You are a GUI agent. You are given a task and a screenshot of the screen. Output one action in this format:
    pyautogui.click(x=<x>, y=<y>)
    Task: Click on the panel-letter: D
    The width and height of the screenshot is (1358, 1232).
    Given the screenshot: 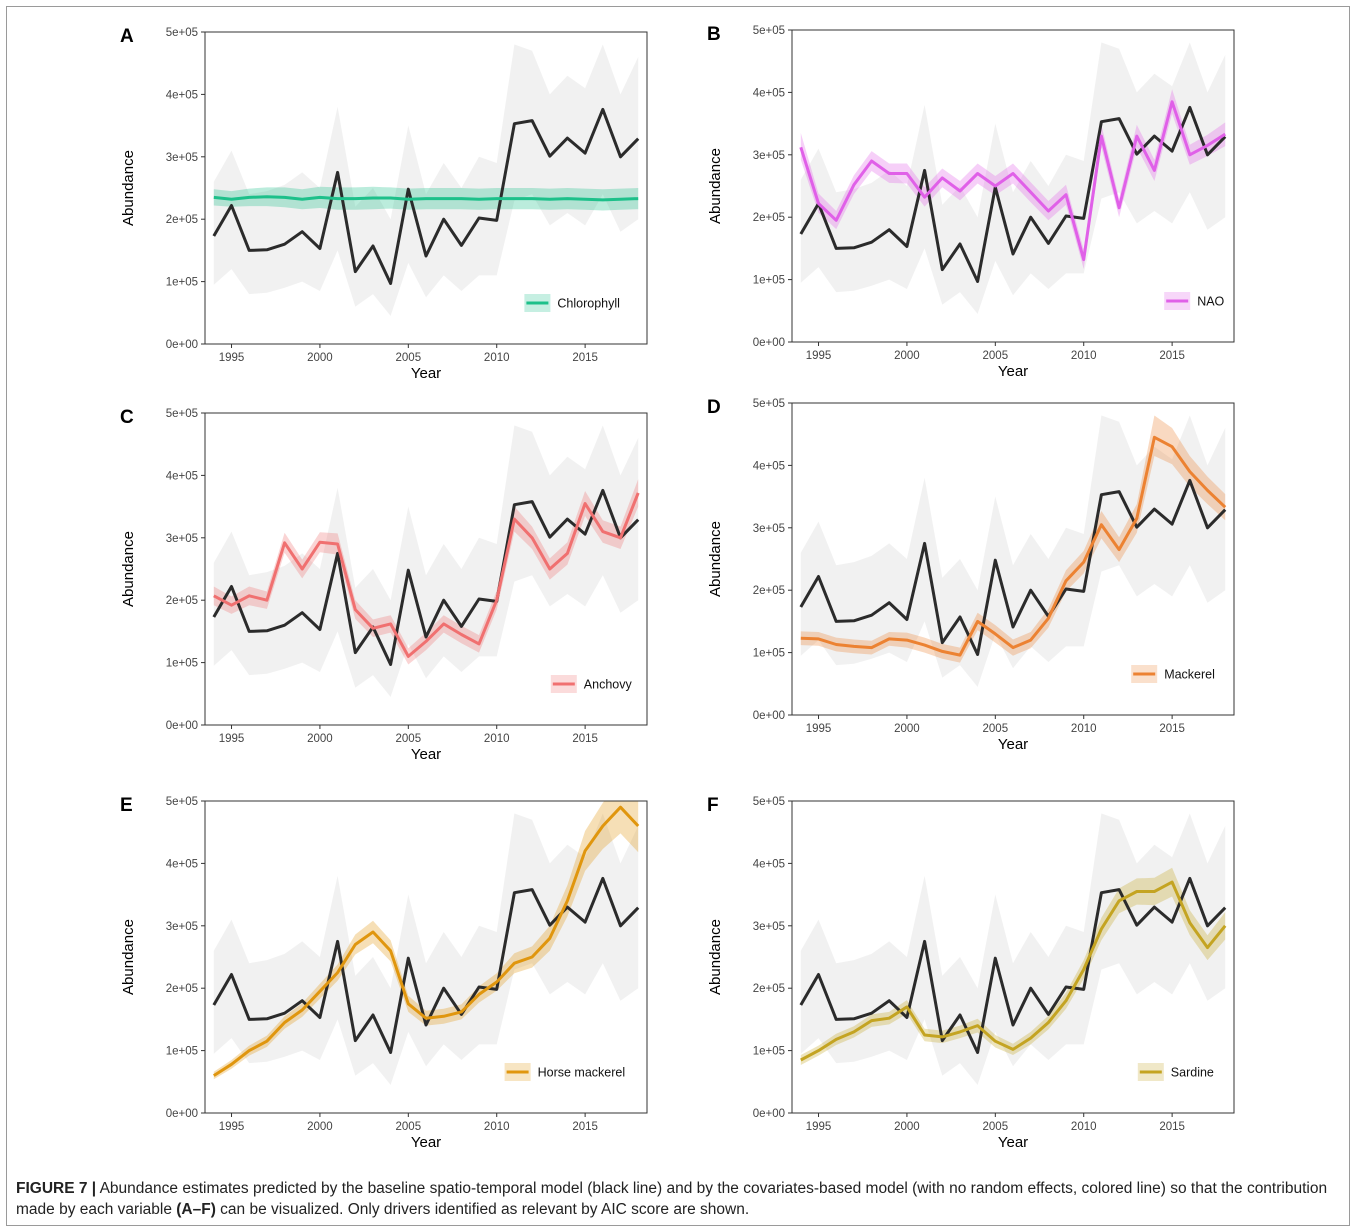 What is the action you would take?
    pyautogui.click(x=714, y=407)
    